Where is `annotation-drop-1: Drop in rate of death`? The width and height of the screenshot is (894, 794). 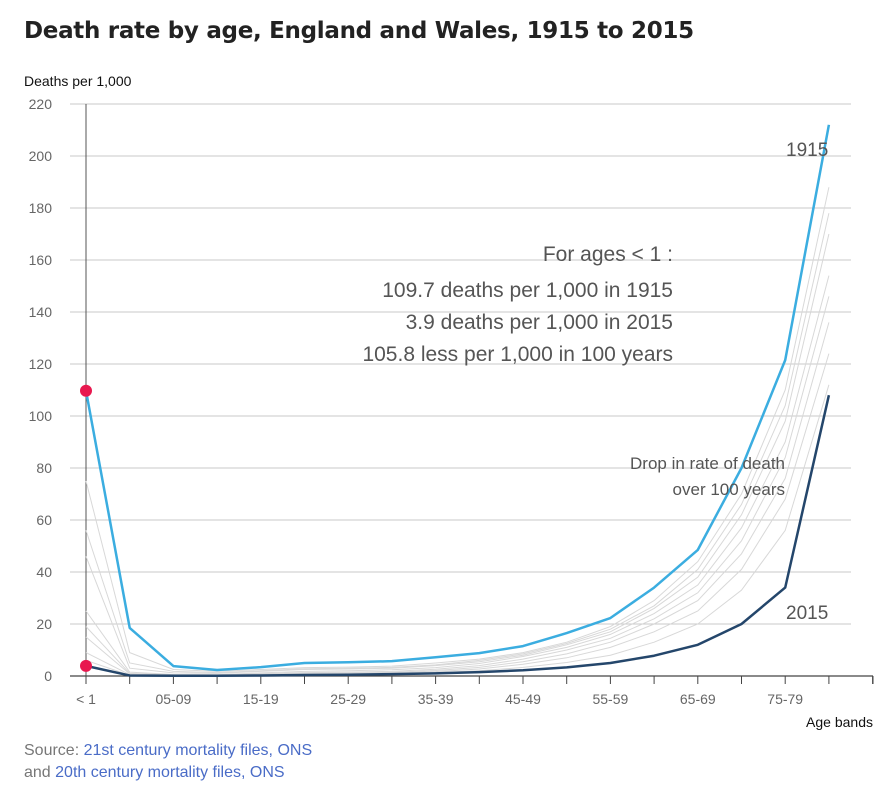 annotation-drop-1: Drop in rate of death is located at coordinates (707, 463).